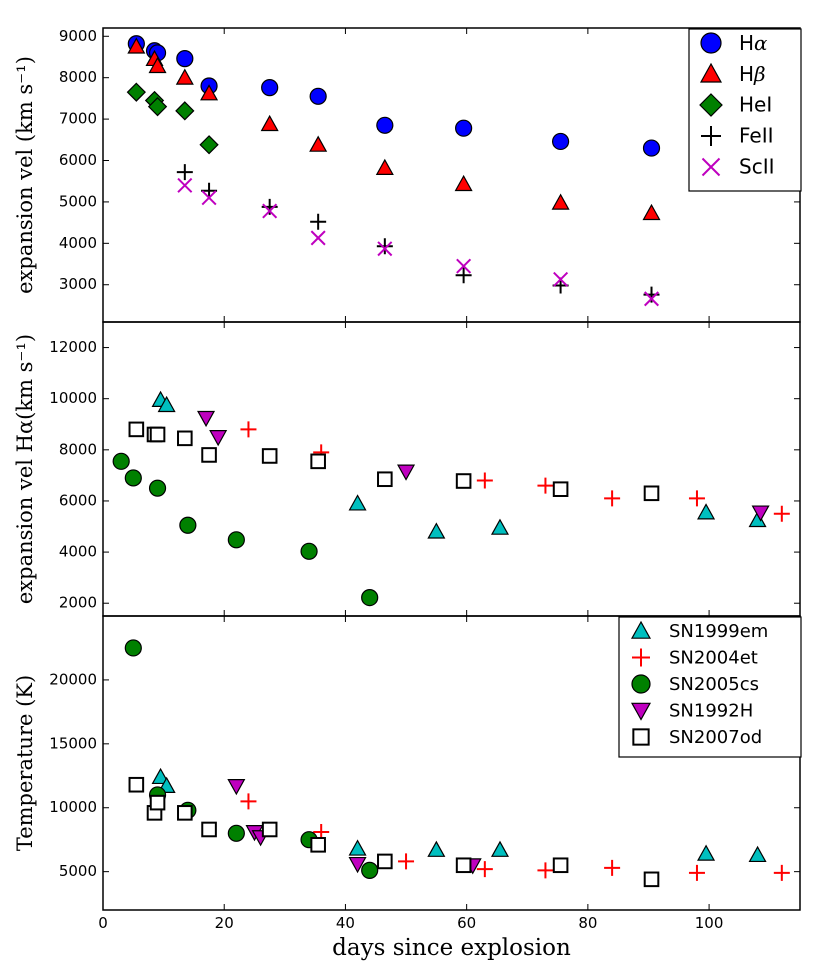 The height and width of the screenshot is (971, 830). Describe the element at coordinates (757, 167) in the screenshot. I see `legend-label: ScII` at that location.